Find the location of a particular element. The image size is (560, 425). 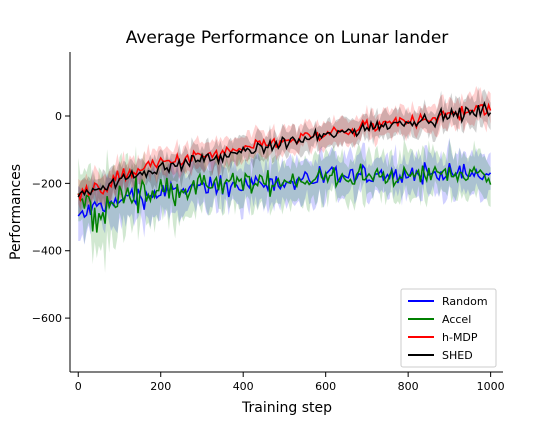

legend-label-h-mdp: h-MDP is located at coordinates (460, 337).